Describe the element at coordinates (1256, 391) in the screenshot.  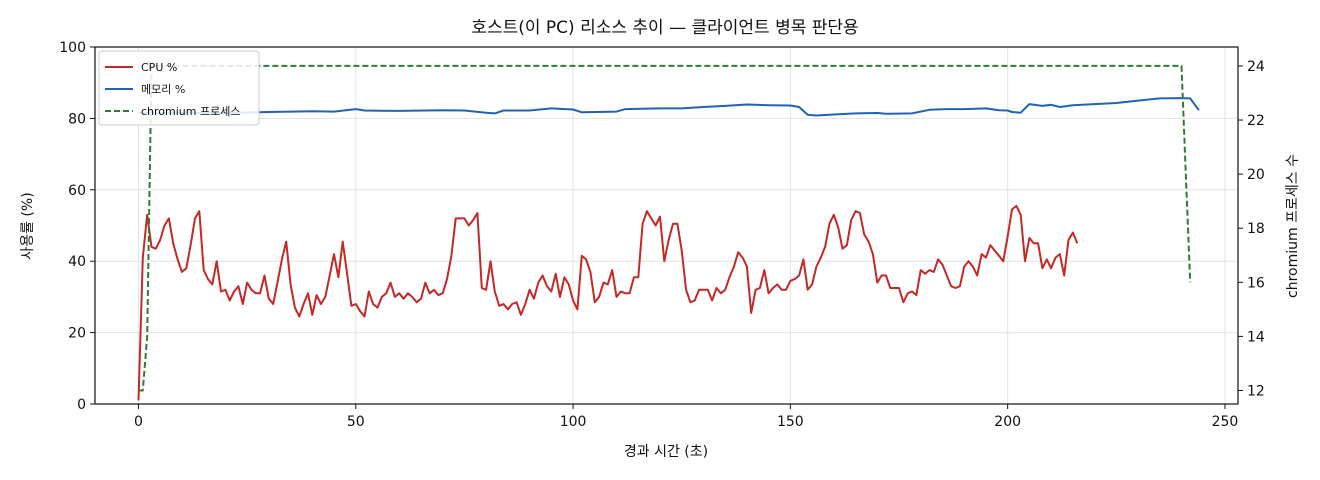
I see `y2-tick-label: 12` at that location.